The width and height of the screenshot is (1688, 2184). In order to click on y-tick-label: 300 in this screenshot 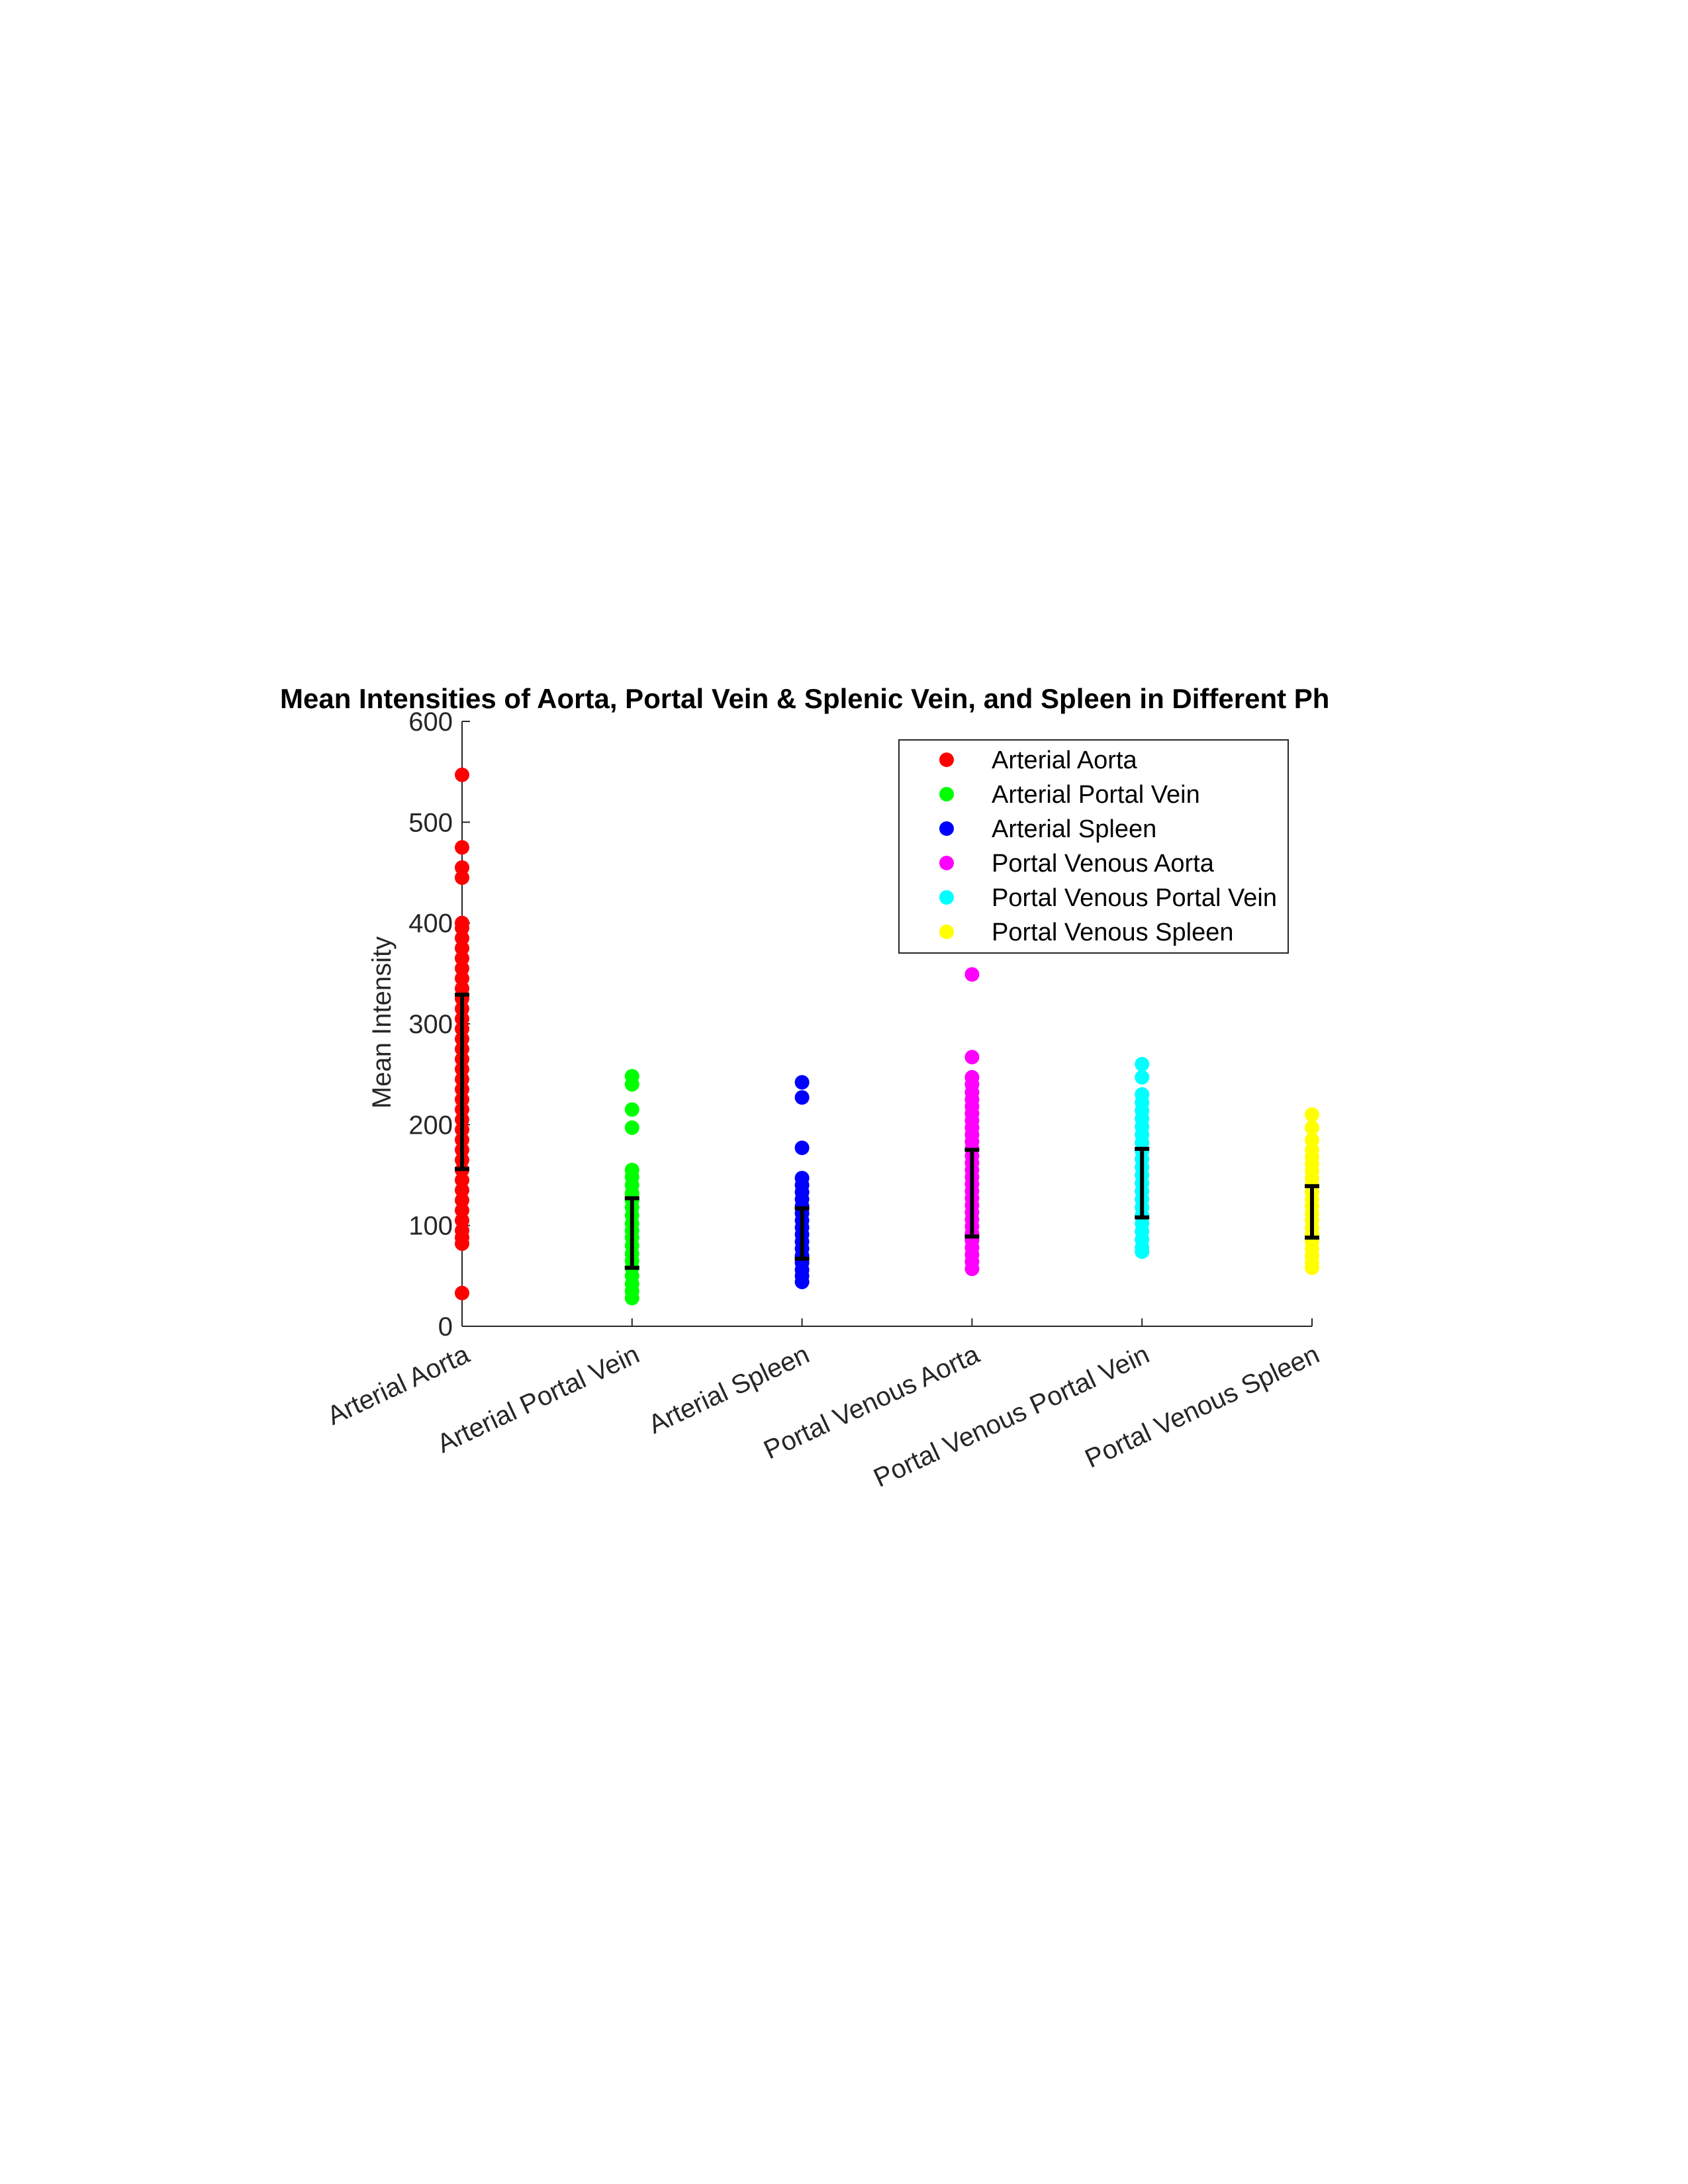, I will do `click(430, 1024)`.